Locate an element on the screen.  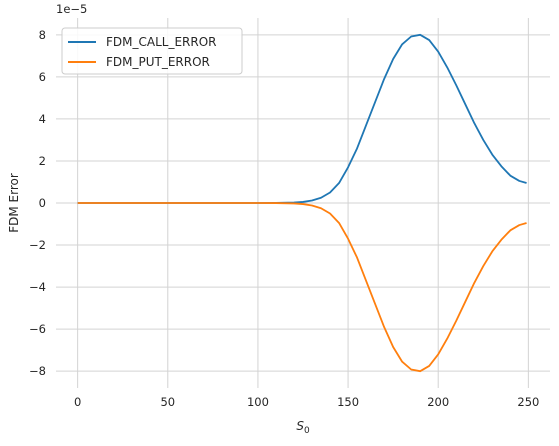
y-tick-label: −4 is located at coordinates (37, 287).